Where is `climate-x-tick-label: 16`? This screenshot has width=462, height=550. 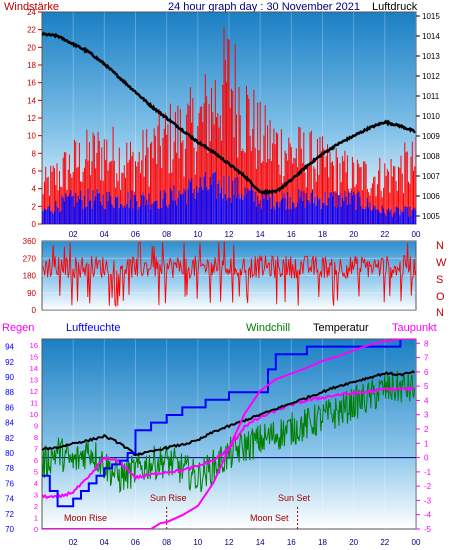 climate-x-tick-label: 16 is located at coordinates (291, 542).